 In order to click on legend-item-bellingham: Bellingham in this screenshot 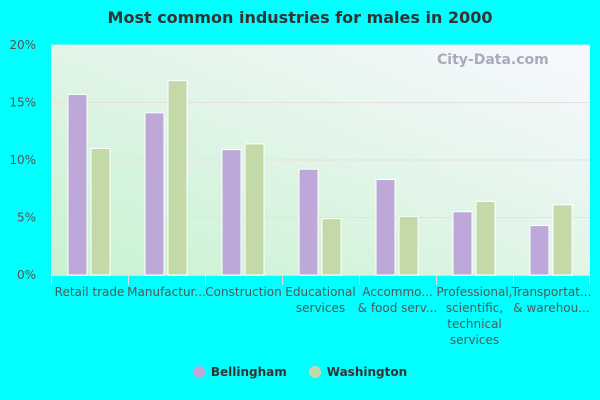, I will do `click(239, 372)`.